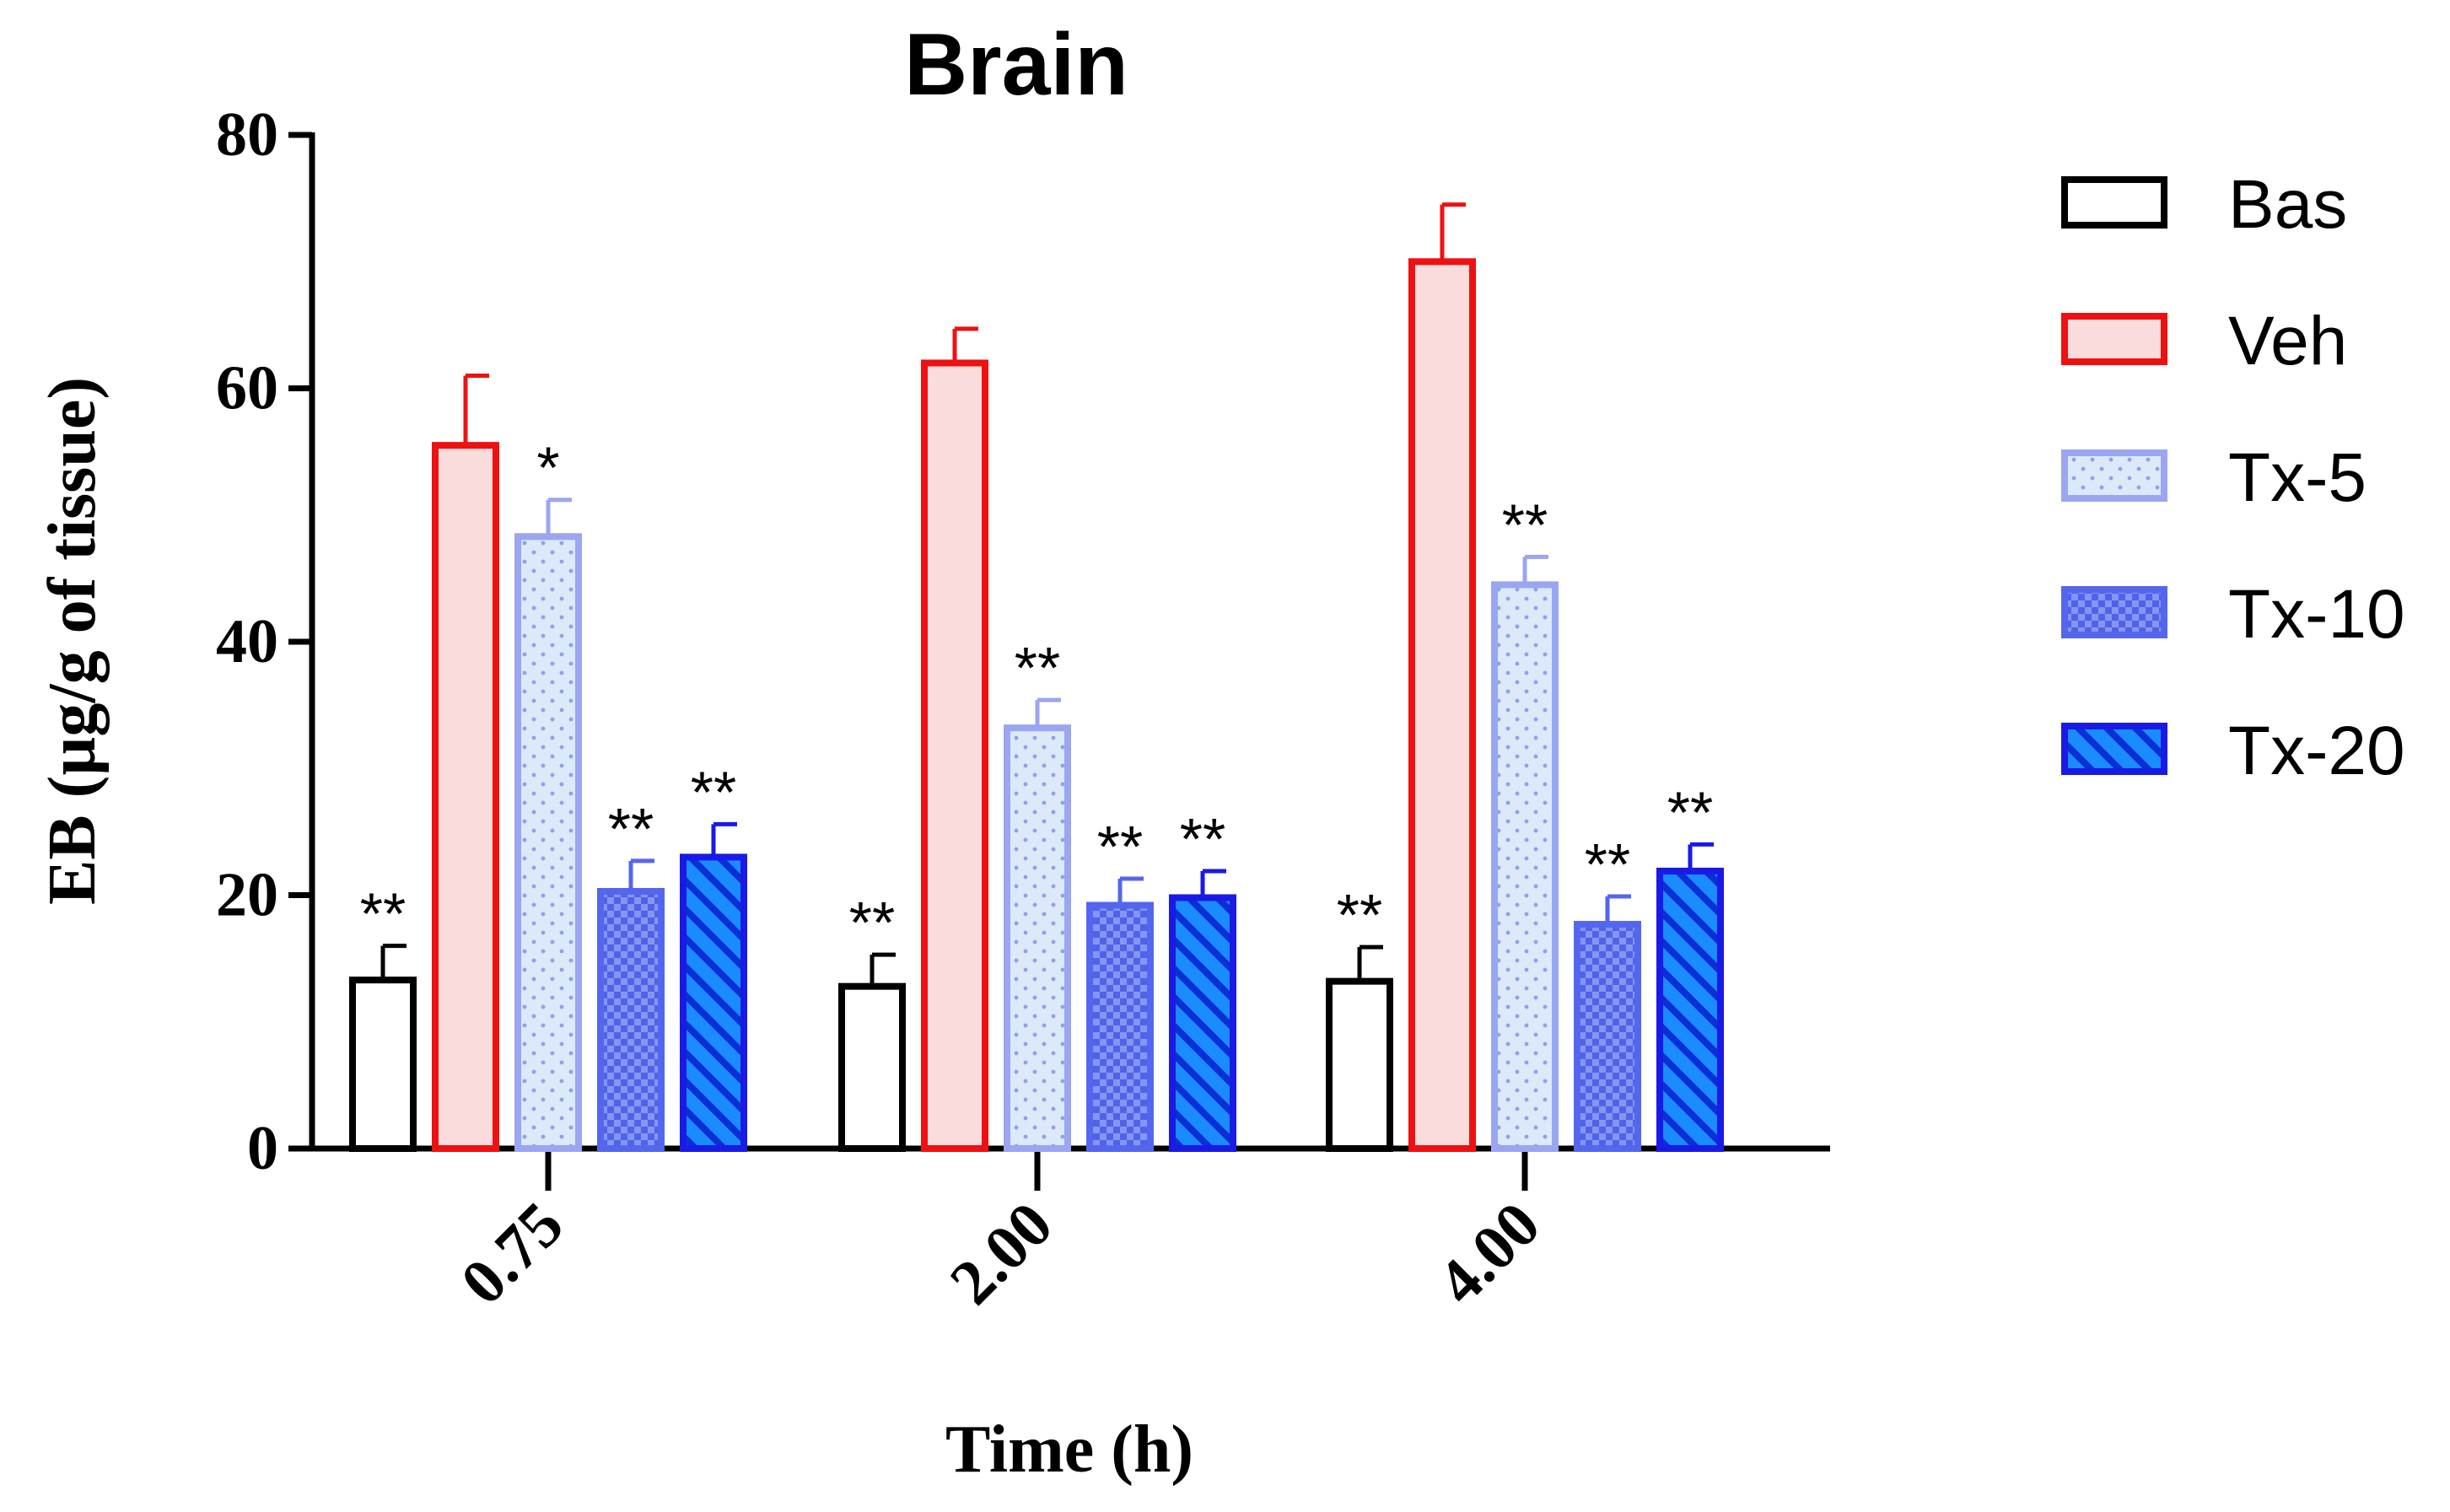 Image resolution: width=2450 pixels, height=1512 pixels. Describe the element at coordinates (1016, 65) in the screenshot. I see `chart-title: Brain` at that location.